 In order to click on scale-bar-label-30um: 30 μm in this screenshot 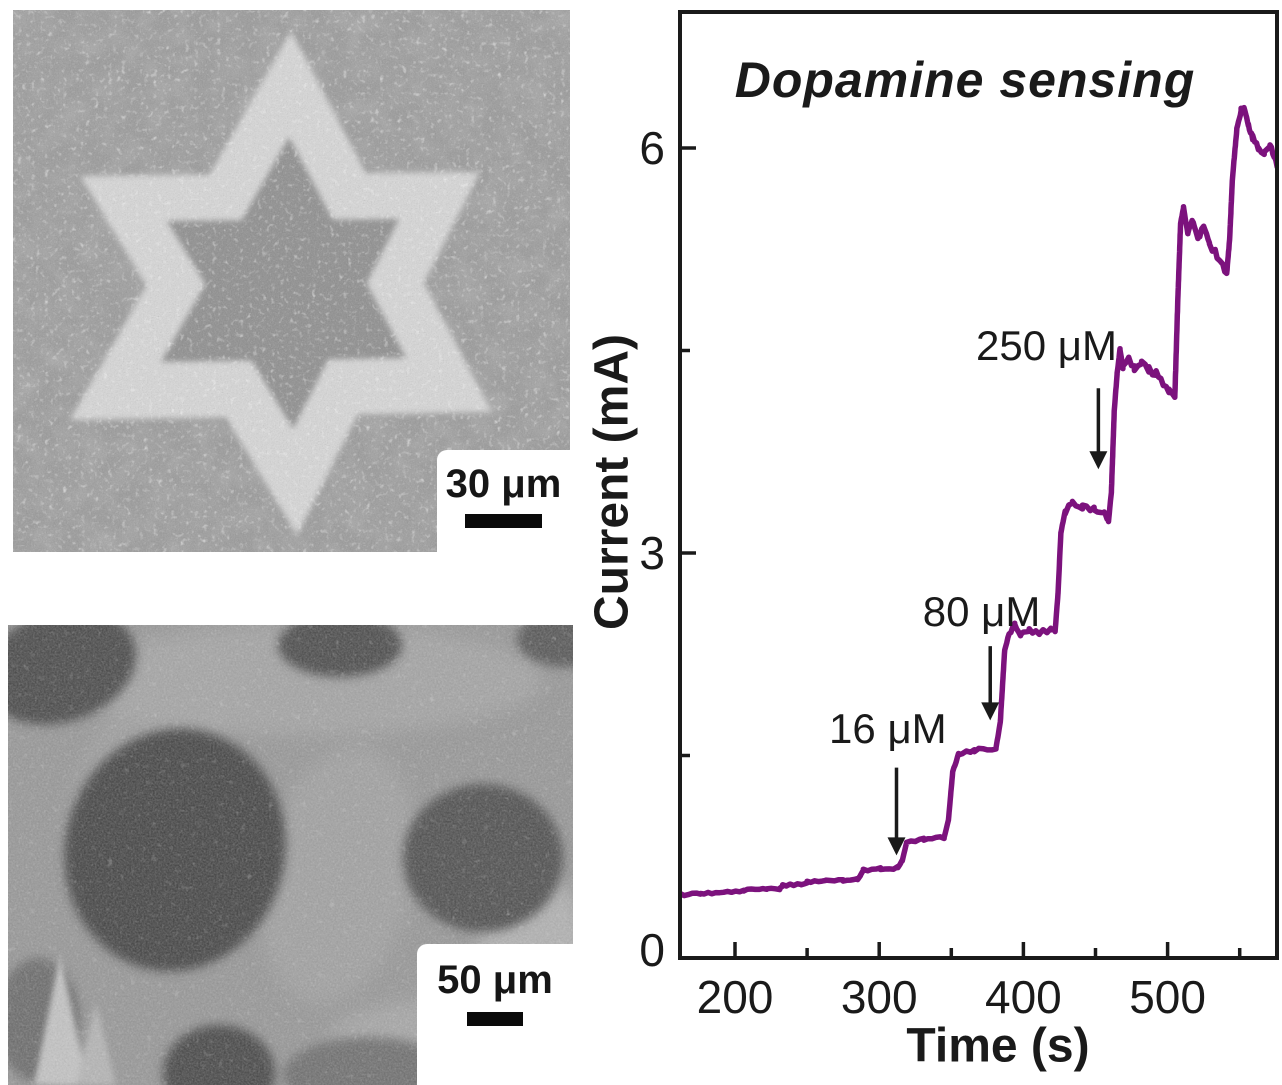, I will do `click(503, 484)`.